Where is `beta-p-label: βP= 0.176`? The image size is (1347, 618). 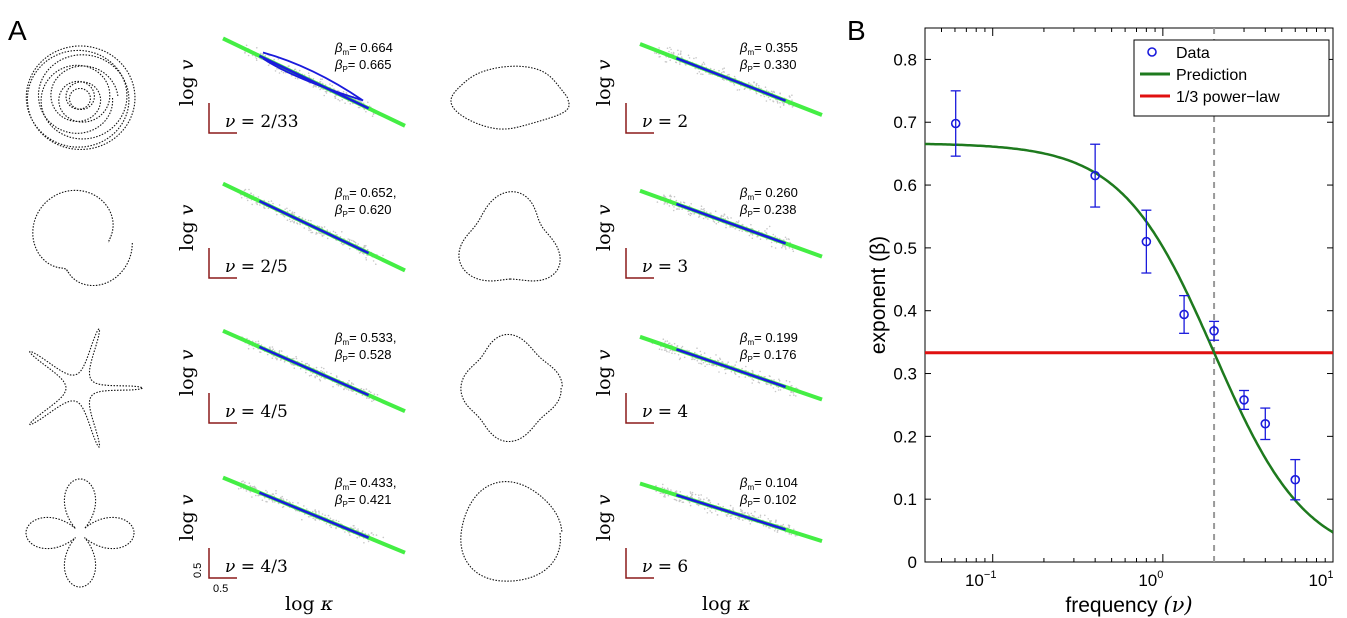
beta-p-label: βP= 0.176 is located at coordinates (768, 355).